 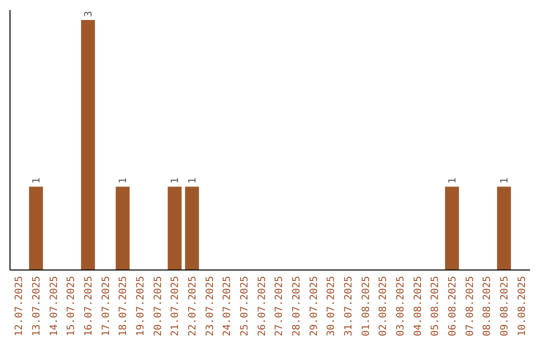 What do you see at coordinates (470, 306) in the screenshot?
I see `x-tick-label: 07.08.2025` at bounding box center [470, 306].